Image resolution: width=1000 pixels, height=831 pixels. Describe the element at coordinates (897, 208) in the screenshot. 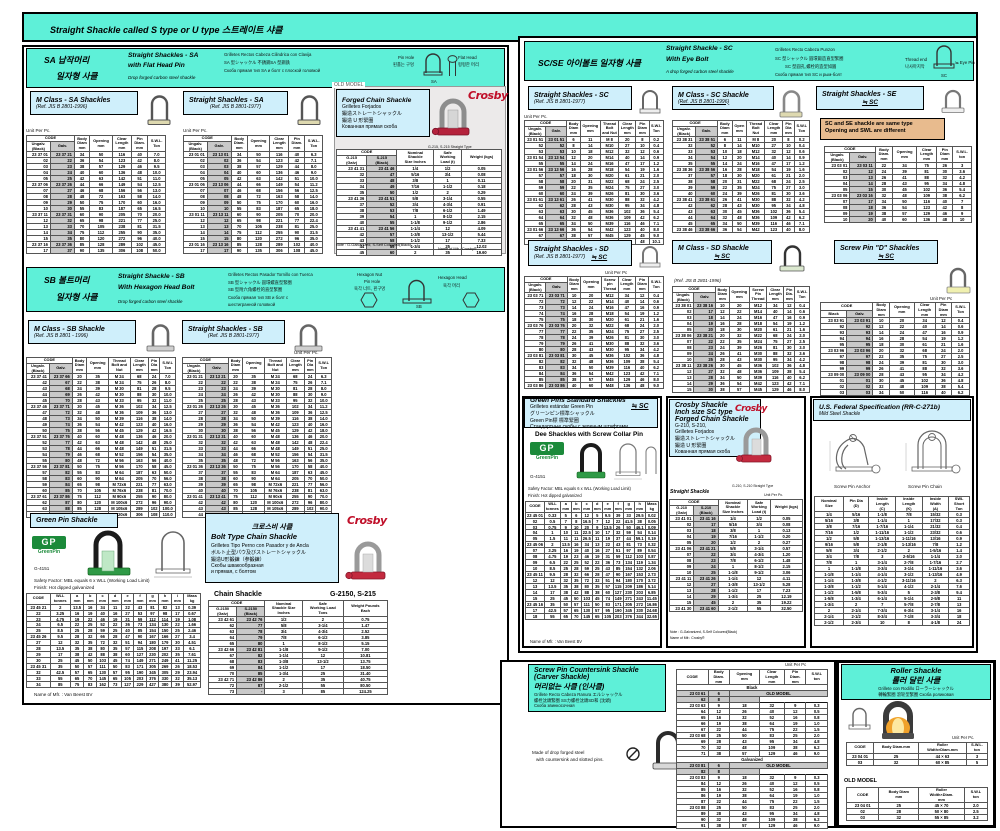

I see `table-row: 08 18 36 54 123 42 8` at that location.